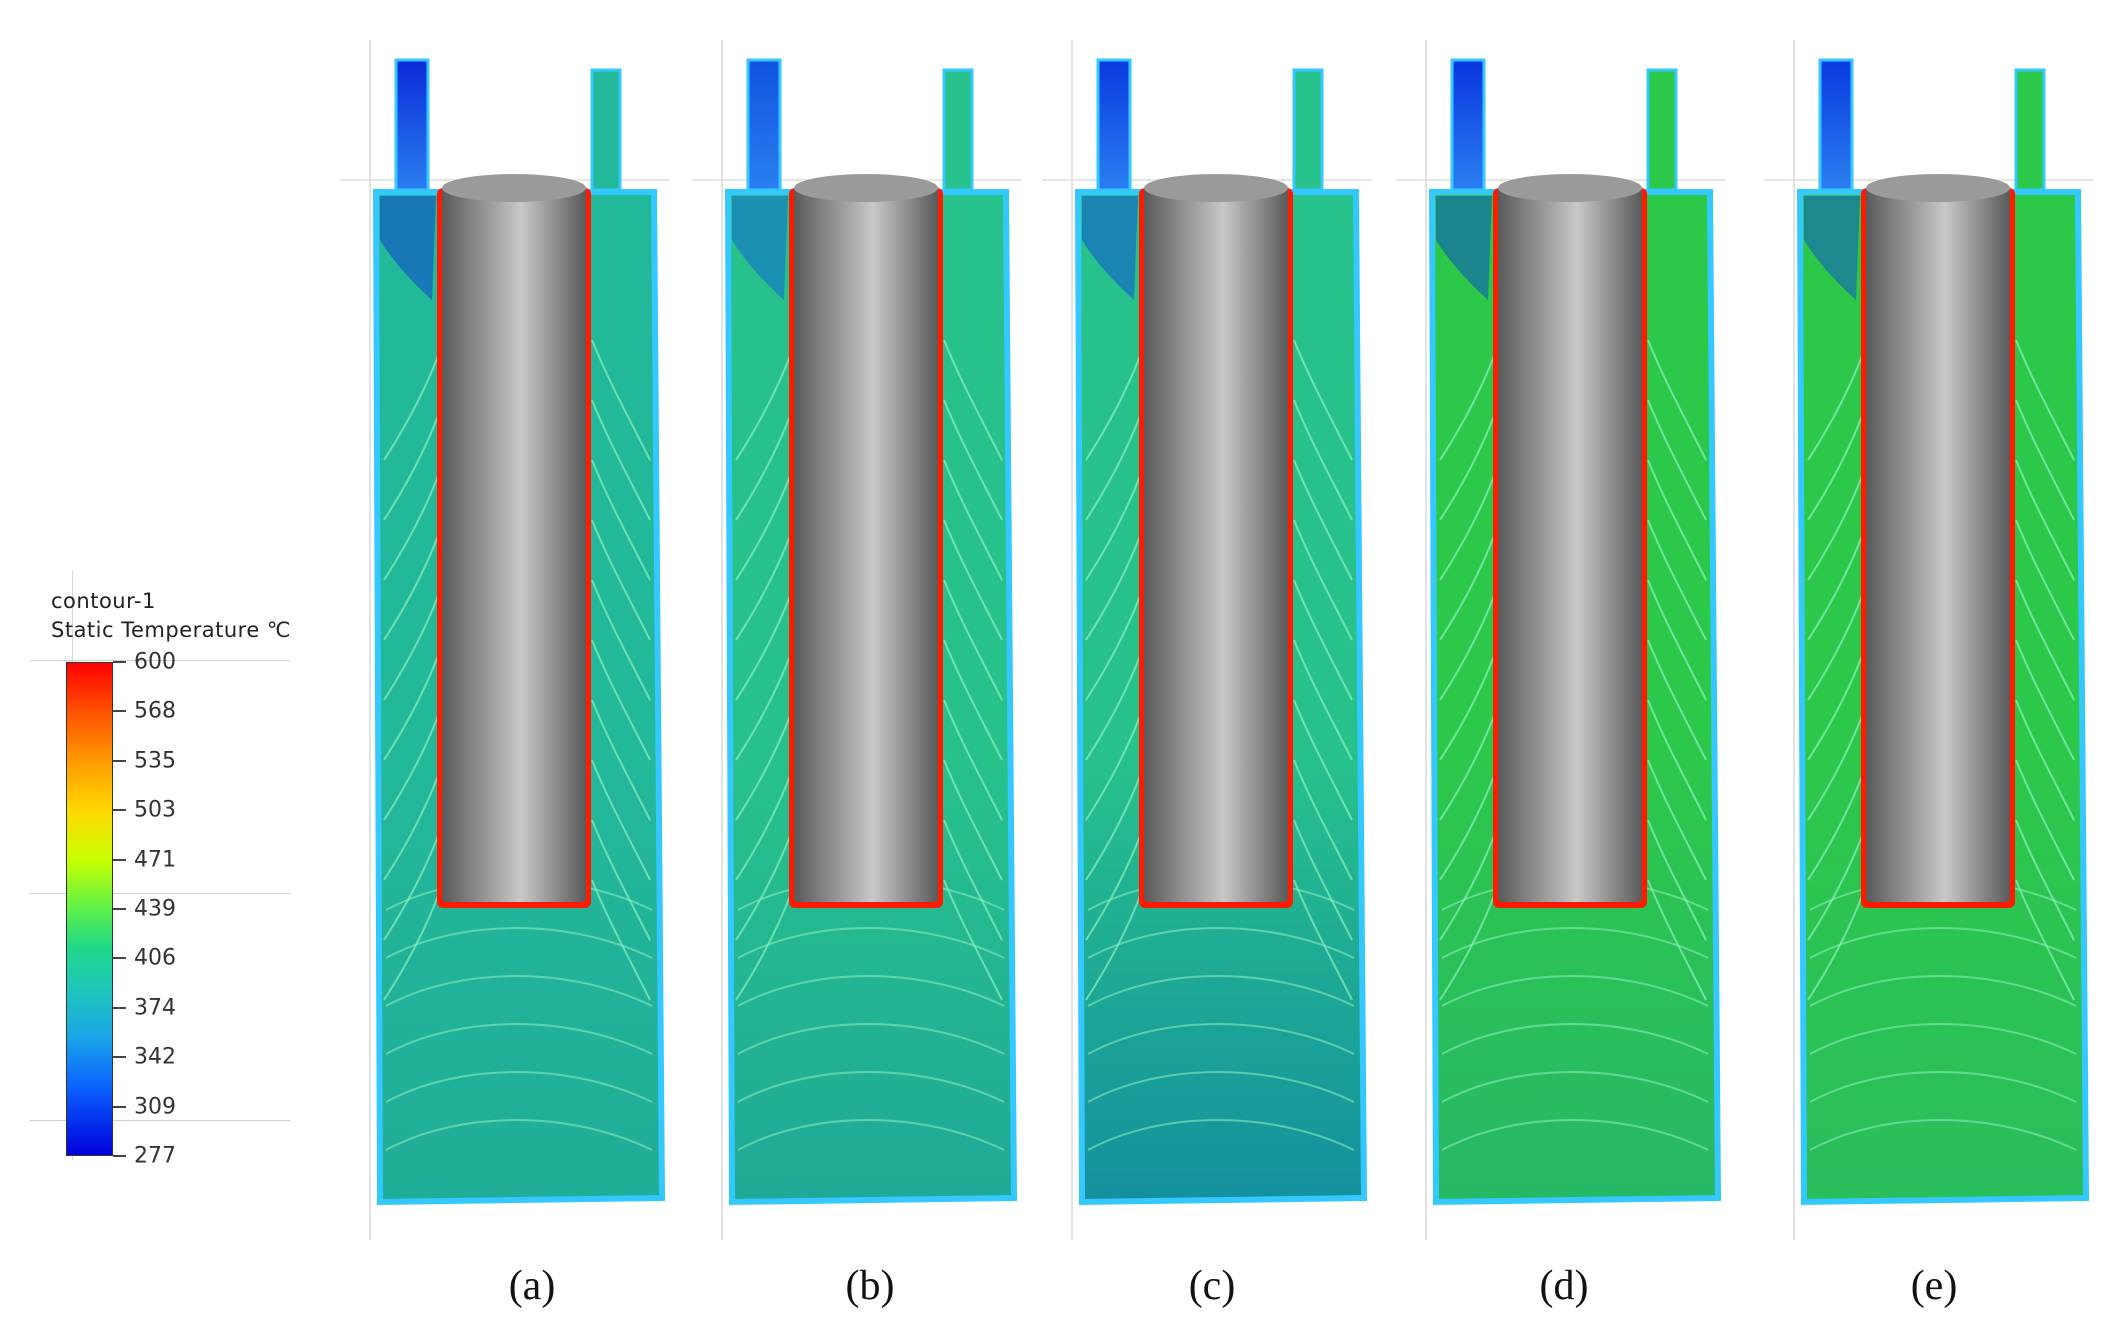 This screenshot has height=1335, width=2110. I want to click on legend-tick-label: 342, so click(155, 1057).